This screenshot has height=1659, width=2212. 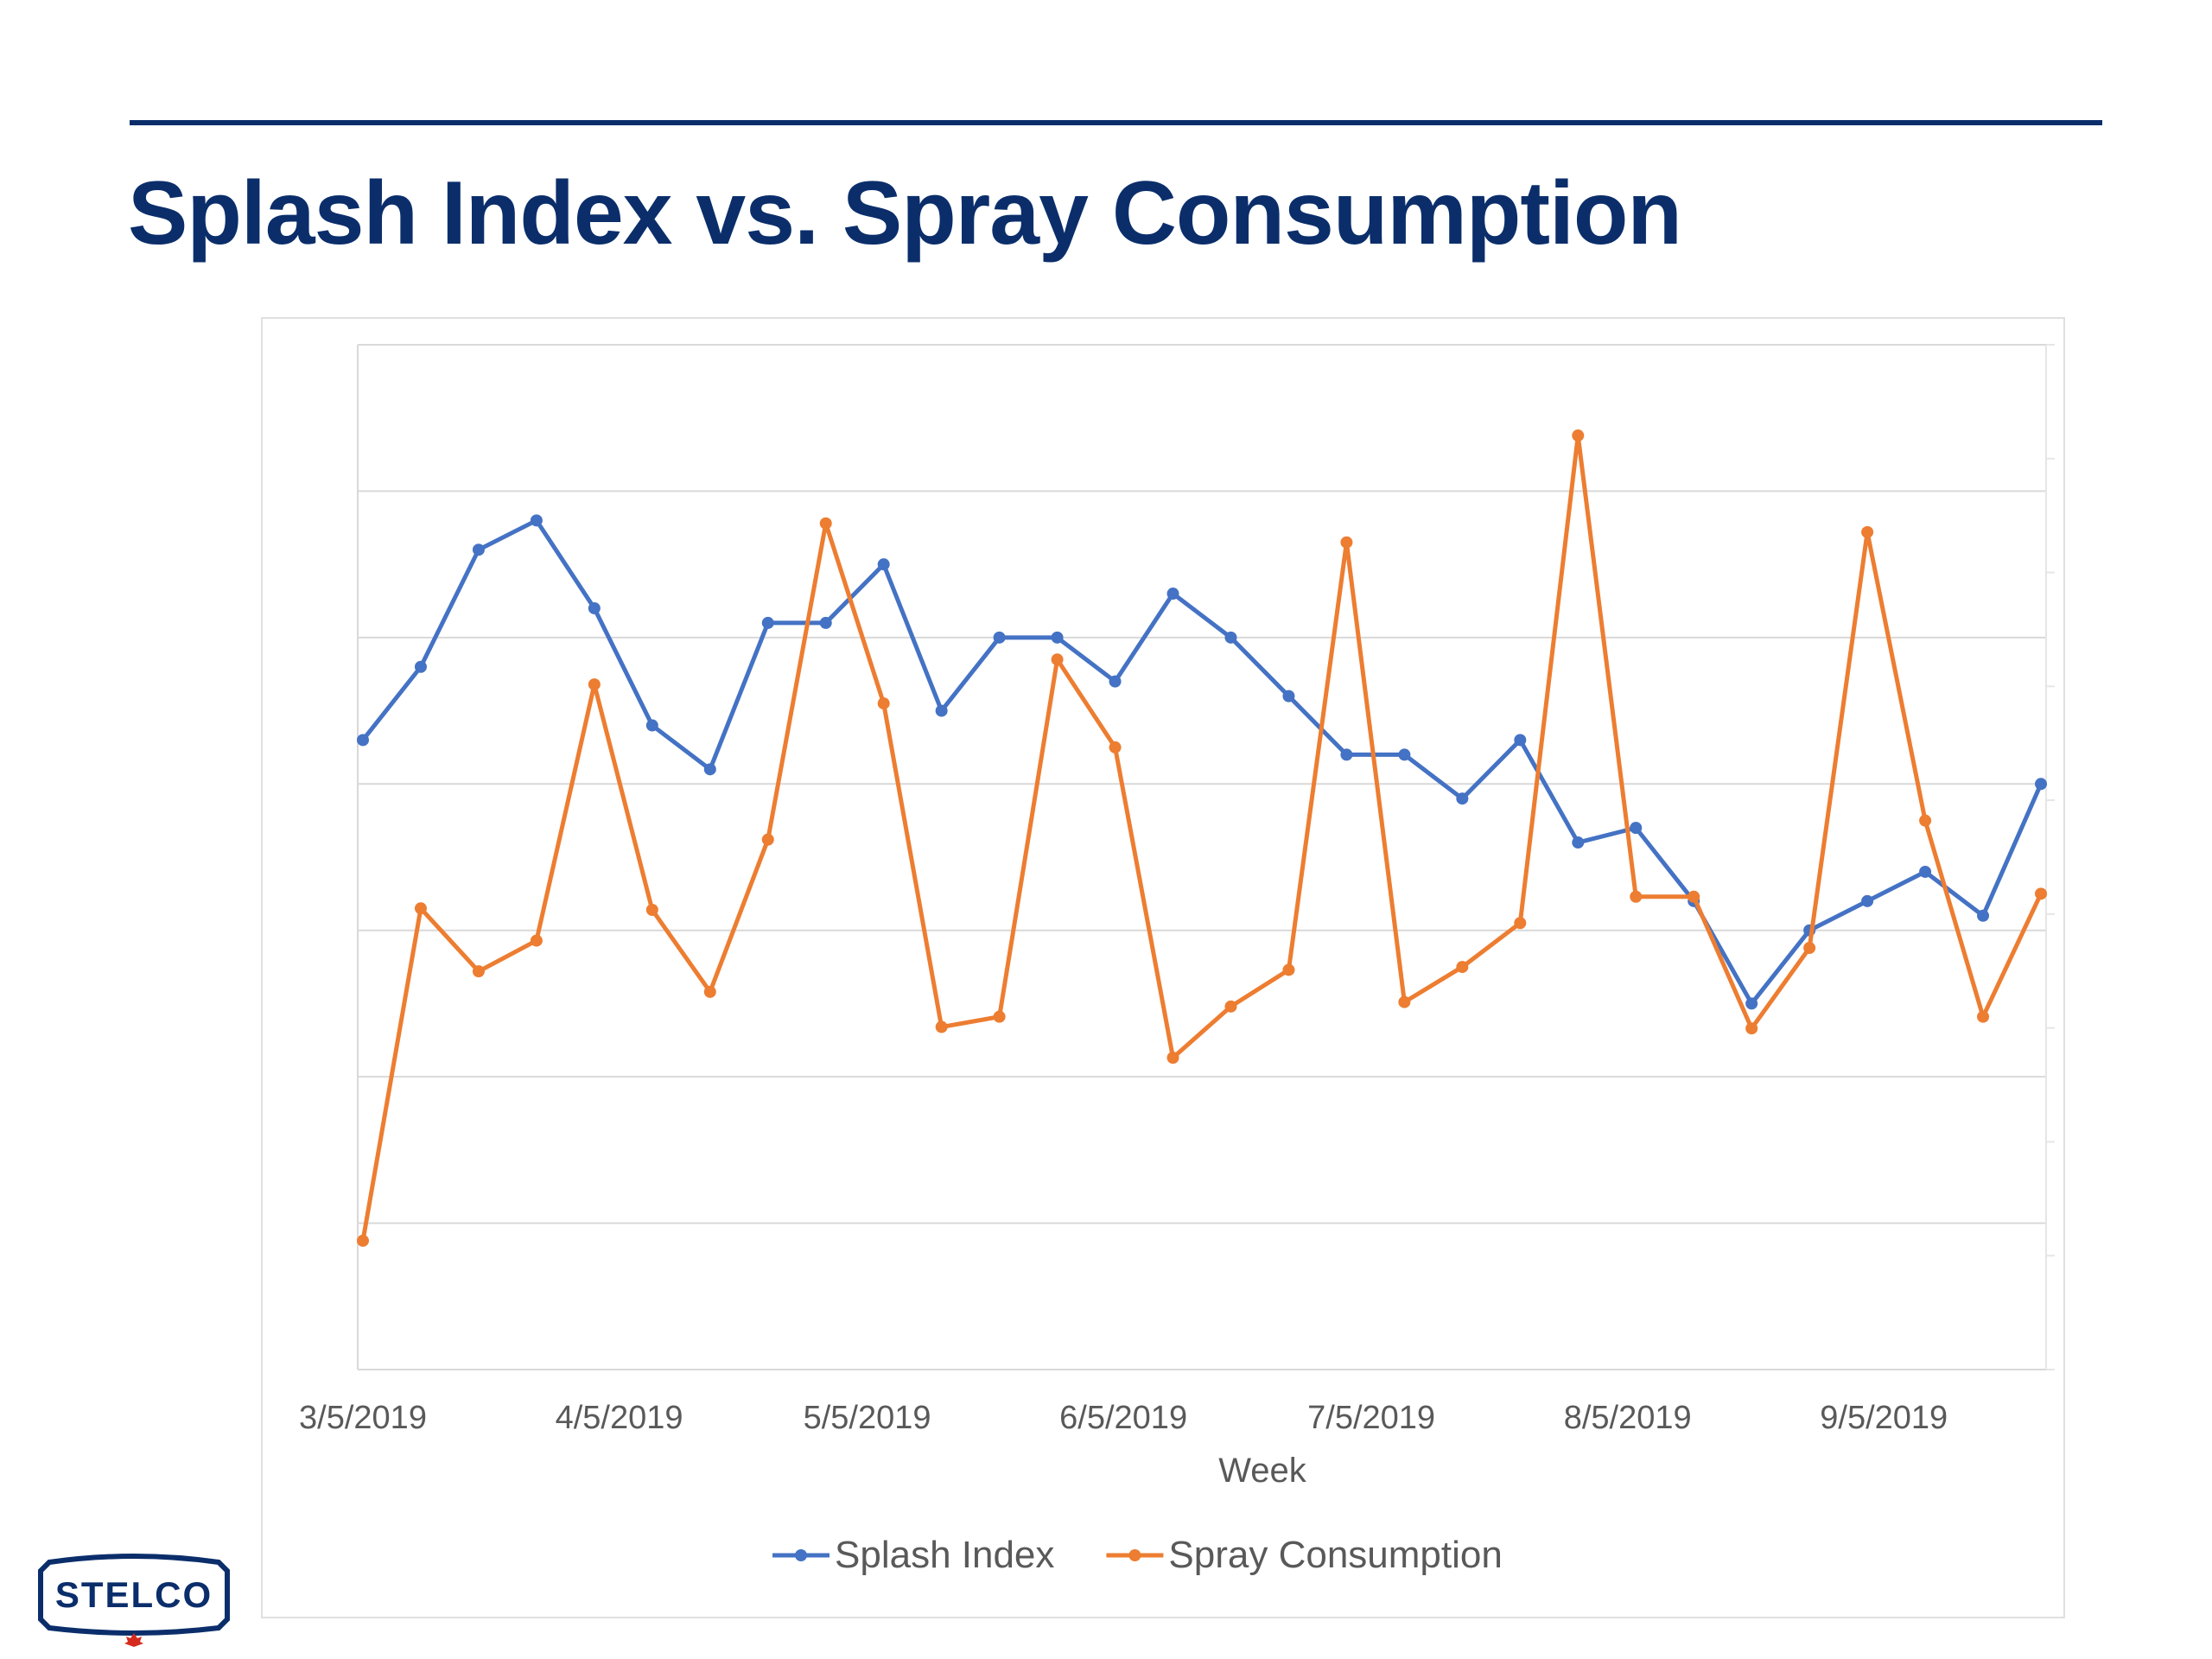 I want to click on logo-text: STELCO, so click(x=134, y=1594).